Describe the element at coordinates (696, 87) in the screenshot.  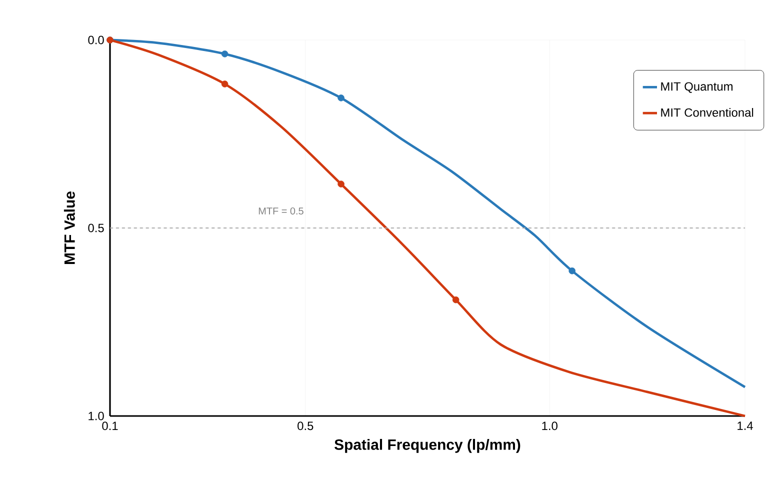
I see `legend-label: MIT Quantum` at that location.